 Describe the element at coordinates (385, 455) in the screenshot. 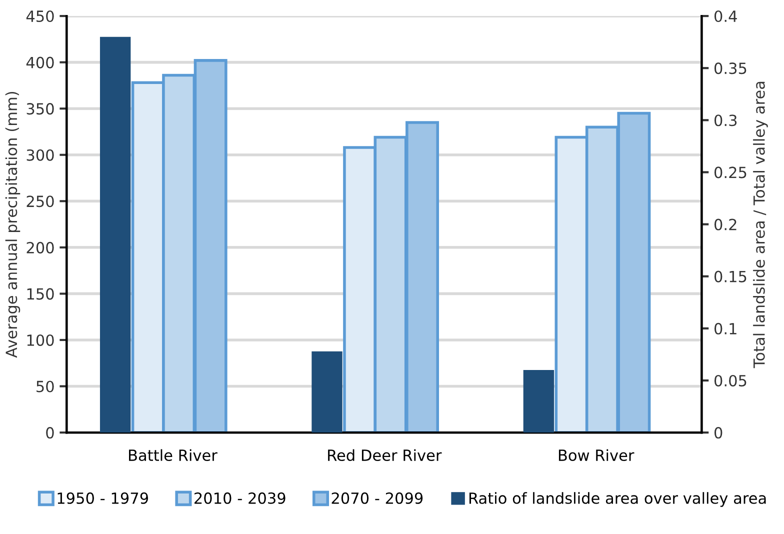

I see `x-tick-label: Red Deer River` at that location.